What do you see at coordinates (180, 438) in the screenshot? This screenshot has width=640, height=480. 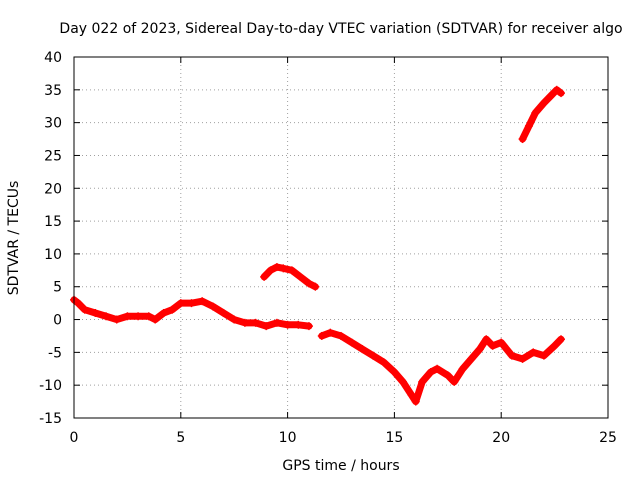 I see `x-tick-label: 5` at bounding box center [180, 438].